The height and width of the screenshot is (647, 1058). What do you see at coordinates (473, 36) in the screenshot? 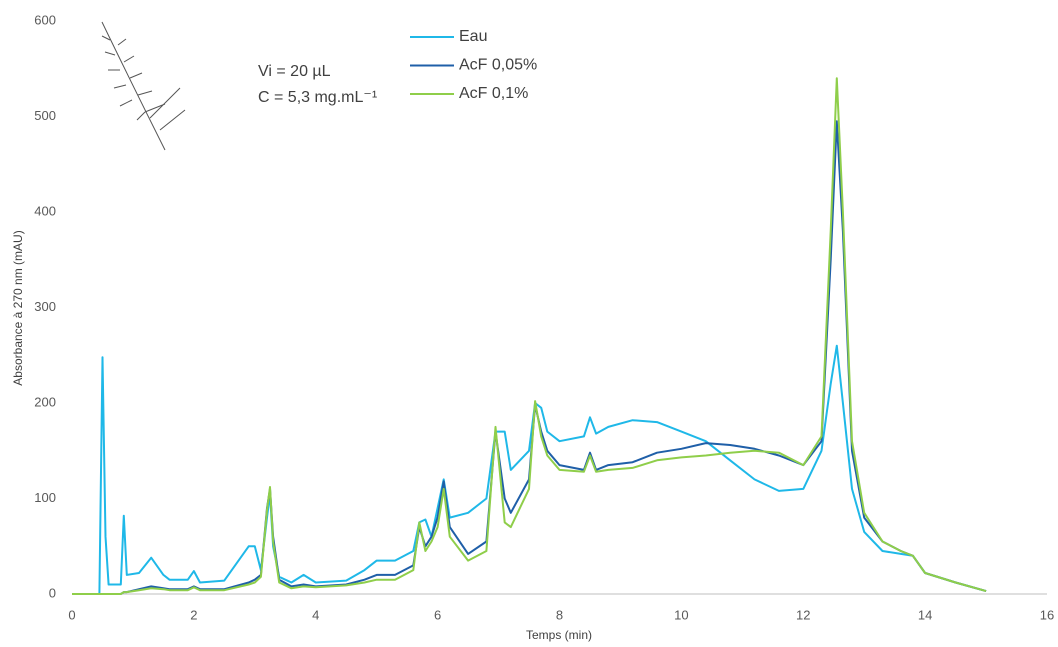
I see `legend-label: Eau` at bounding box center [473, 36].